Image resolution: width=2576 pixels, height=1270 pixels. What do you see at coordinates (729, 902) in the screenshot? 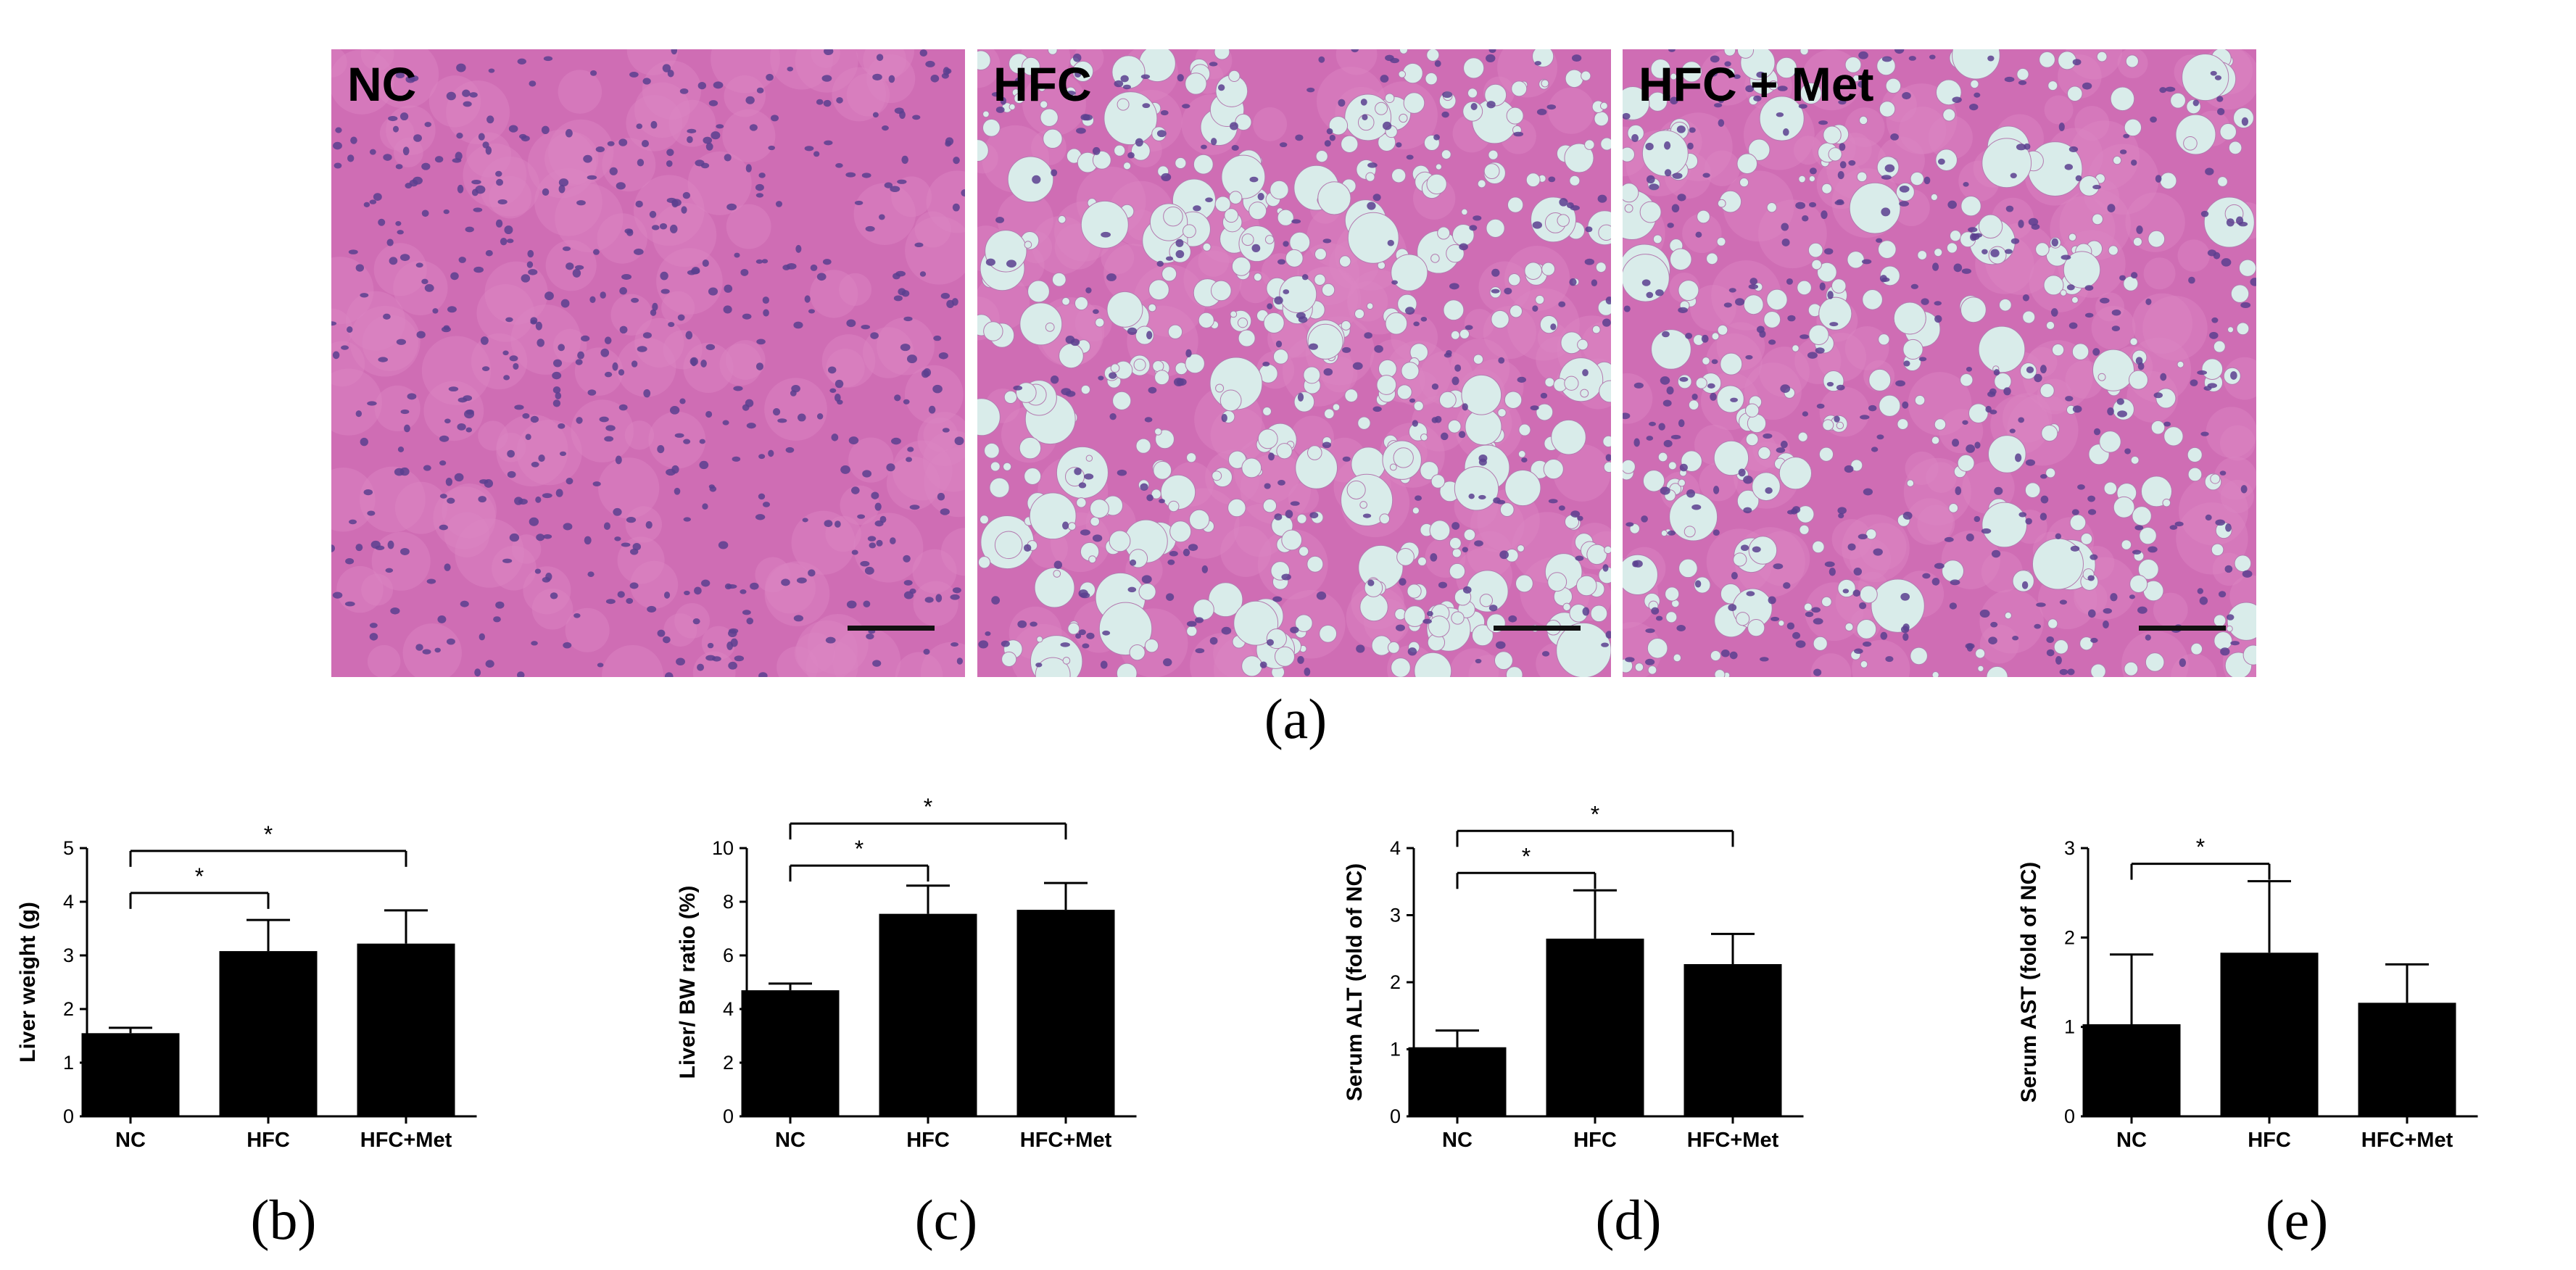
I see `y-tick-label: 8` at bounding box center [729, 902].